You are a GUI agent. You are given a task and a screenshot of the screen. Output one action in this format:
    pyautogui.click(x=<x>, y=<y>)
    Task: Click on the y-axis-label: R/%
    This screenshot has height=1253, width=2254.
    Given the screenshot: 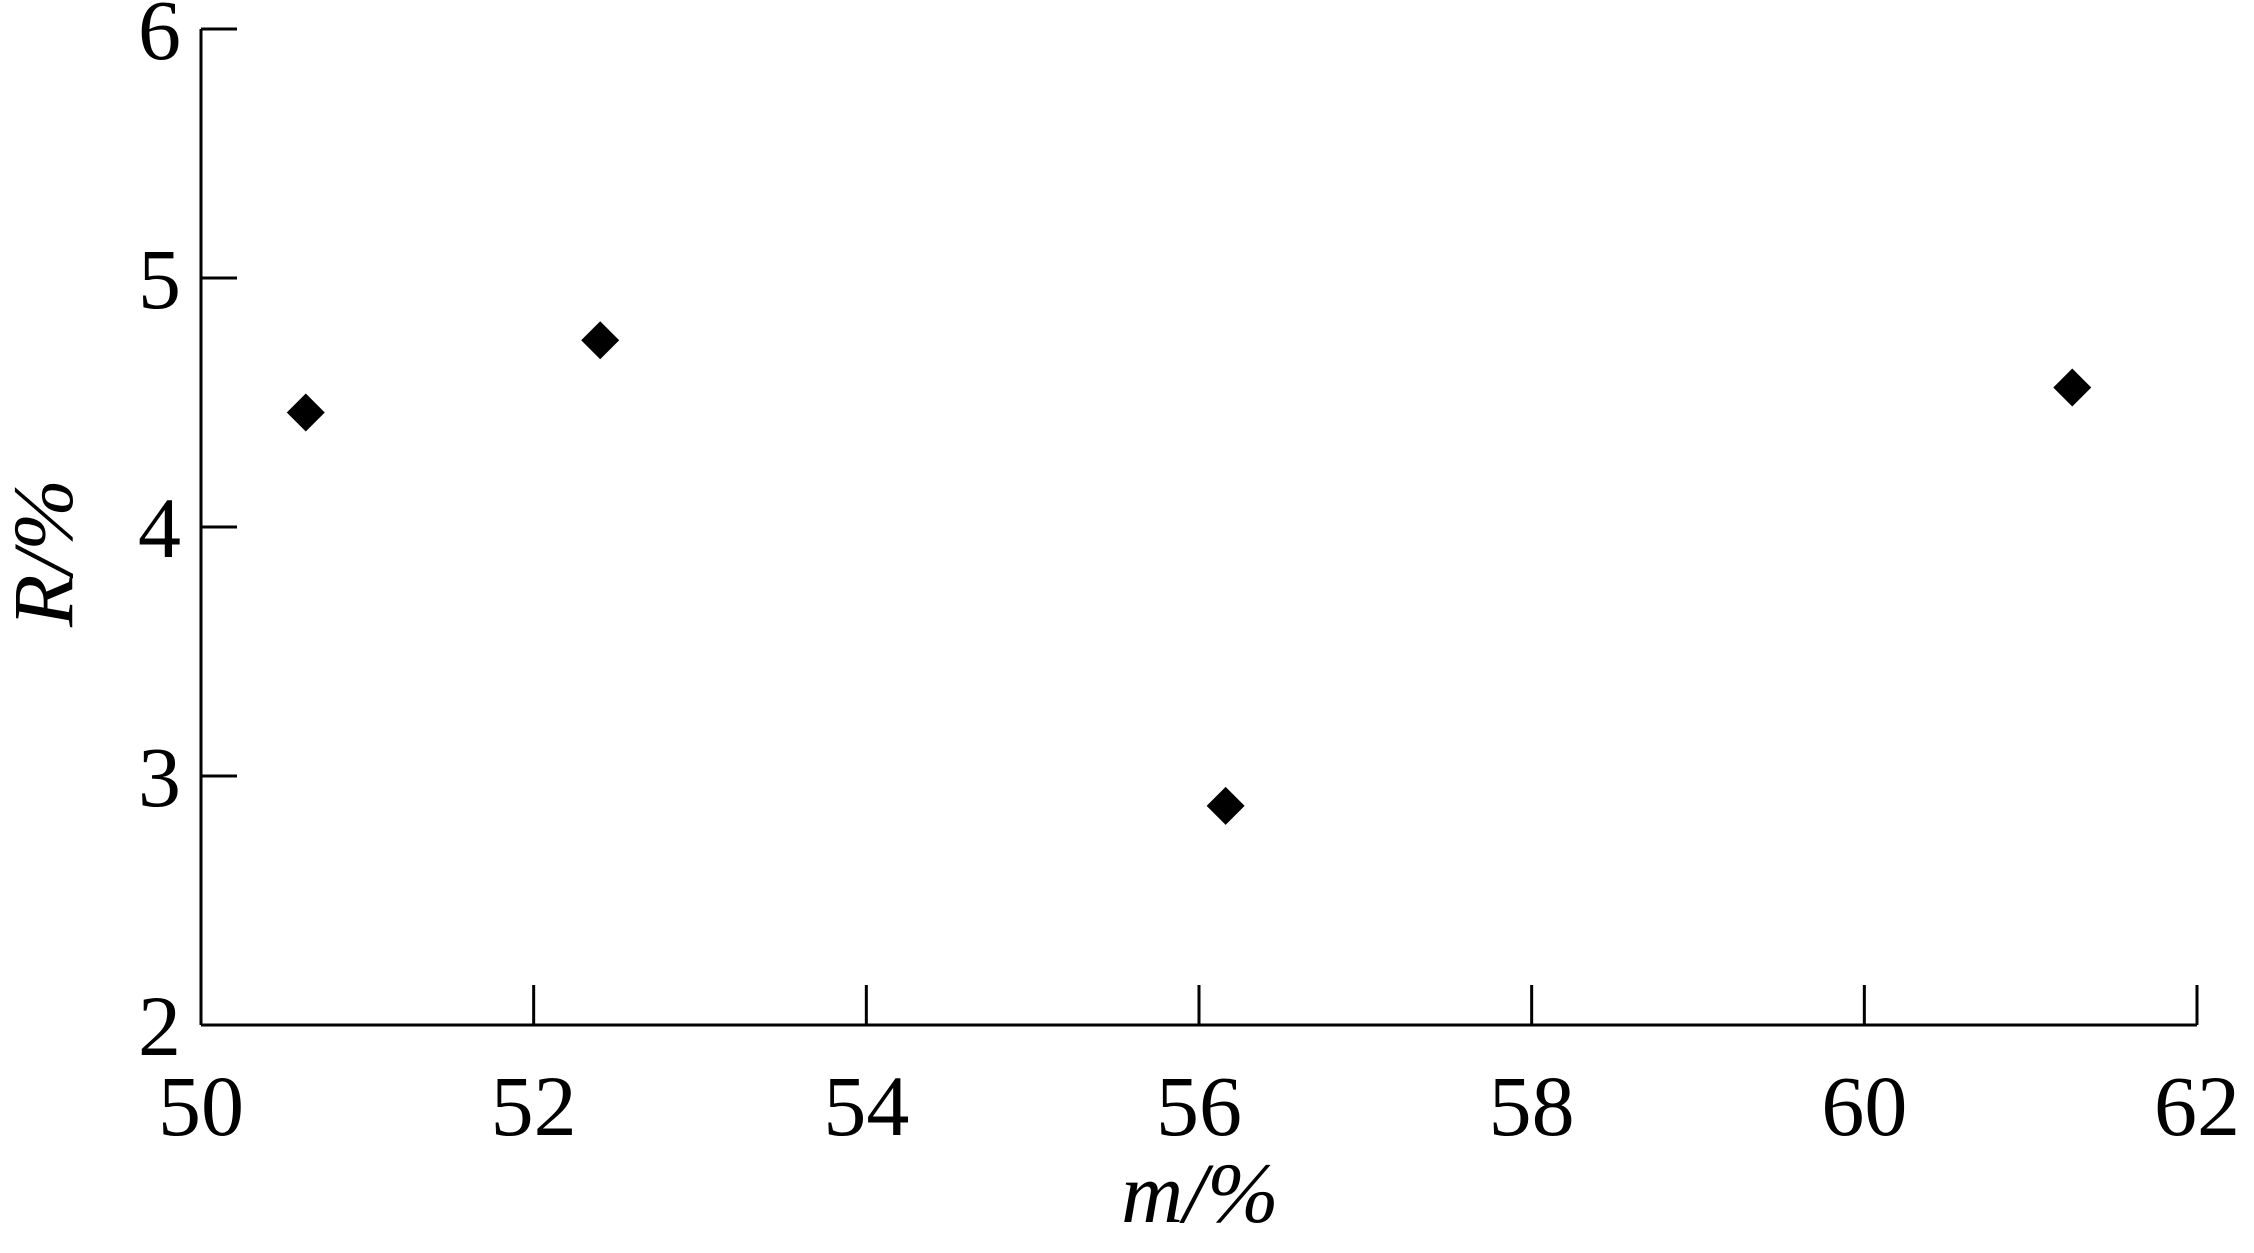 What is the action you would take?
    pyautogui.click(x=45, y=553)
    